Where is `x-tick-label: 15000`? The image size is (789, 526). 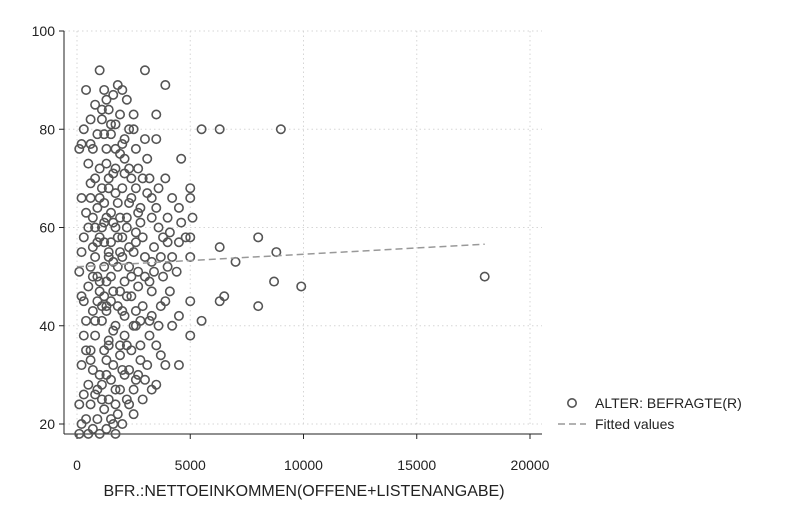
x-tick-label: 15000 is located at coordinates (416, 465).